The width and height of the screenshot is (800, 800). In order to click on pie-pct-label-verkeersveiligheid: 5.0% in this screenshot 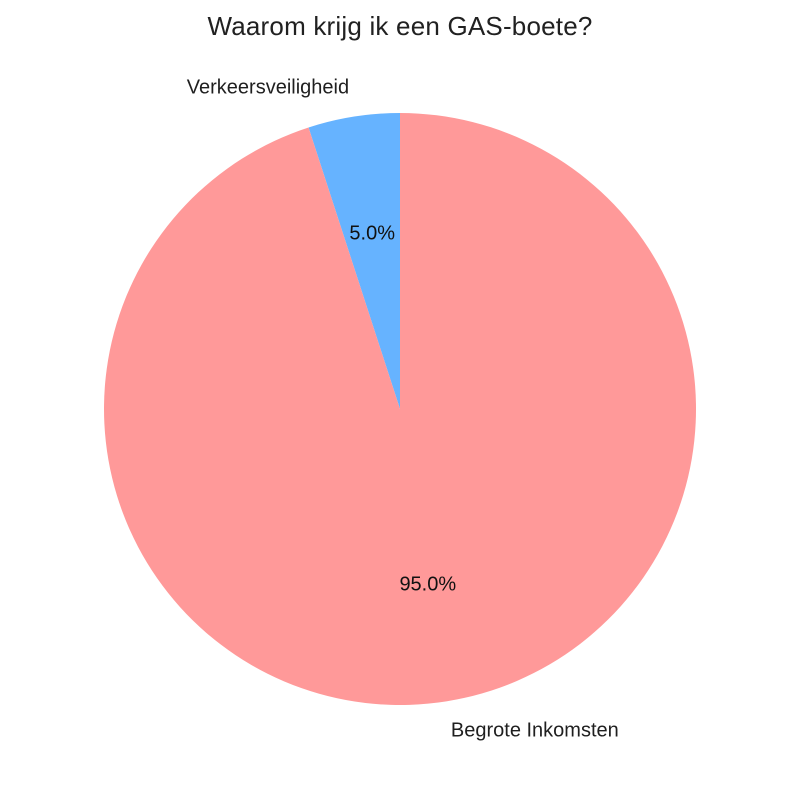, I will do `click(372, 234)`.